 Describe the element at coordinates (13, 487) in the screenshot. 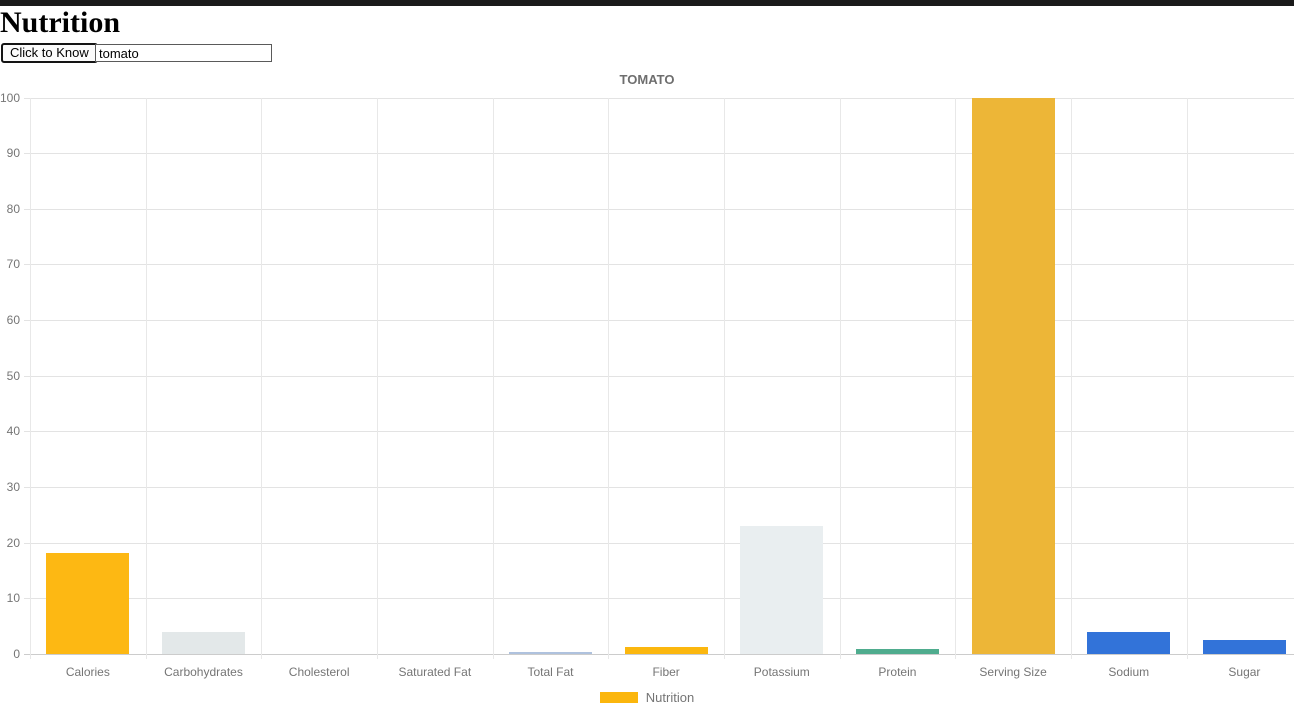

I see `ytick-label-30: 30` at that location.